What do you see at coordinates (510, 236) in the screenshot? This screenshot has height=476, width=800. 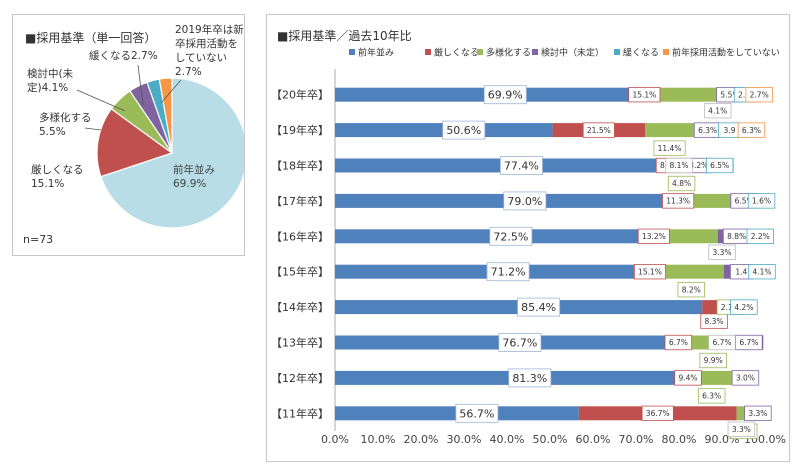 I see `svg-text: 72.5%` at bounding box center [510, 236].